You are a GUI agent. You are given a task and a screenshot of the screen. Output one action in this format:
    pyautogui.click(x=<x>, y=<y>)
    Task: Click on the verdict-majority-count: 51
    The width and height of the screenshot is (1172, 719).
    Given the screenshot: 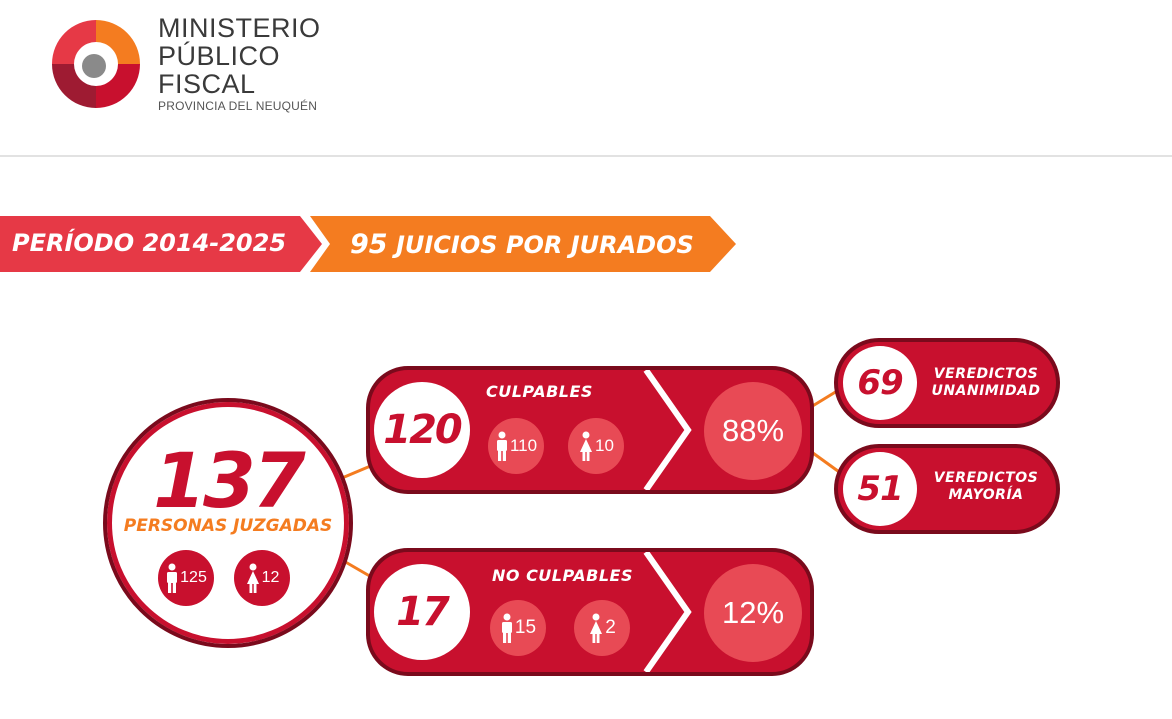 What is the action you would take?
    pyautogui.click(x=880, y=489)
    